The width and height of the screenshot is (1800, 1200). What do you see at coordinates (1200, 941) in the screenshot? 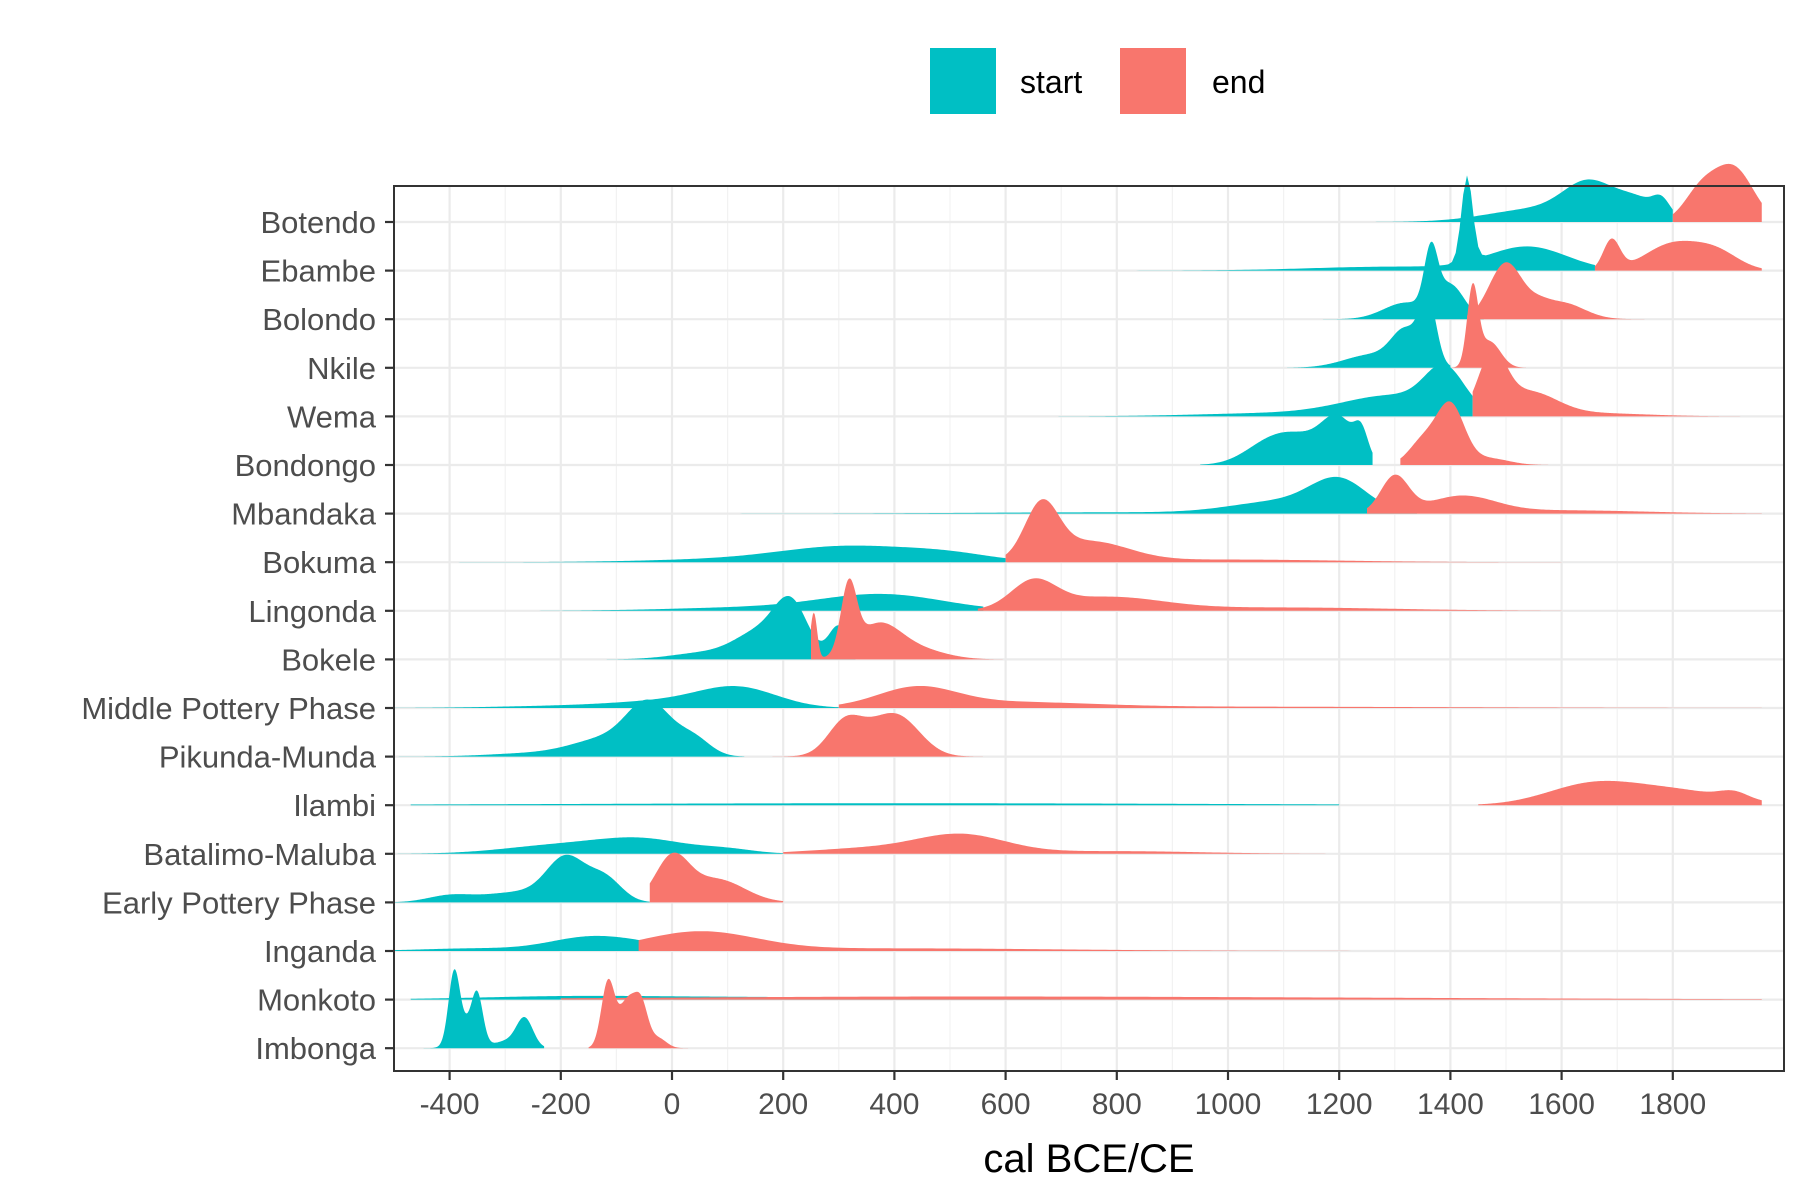
I see `ridge-end-inganda` at bounding box center [1200, 941].